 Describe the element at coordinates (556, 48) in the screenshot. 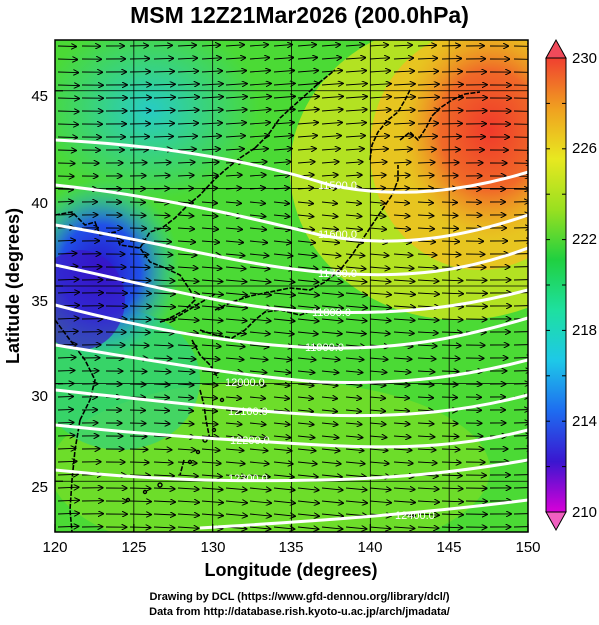

I see `colorbar-top-triangle` at that location.